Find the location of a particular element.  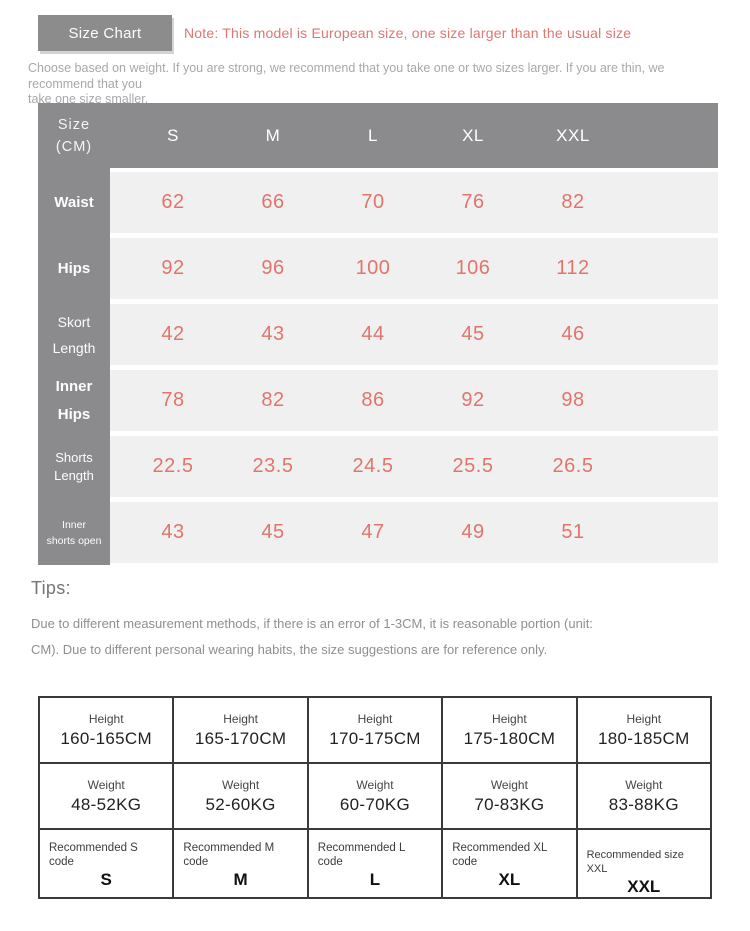

column-header-s: S is located at coordinates (173, 135).